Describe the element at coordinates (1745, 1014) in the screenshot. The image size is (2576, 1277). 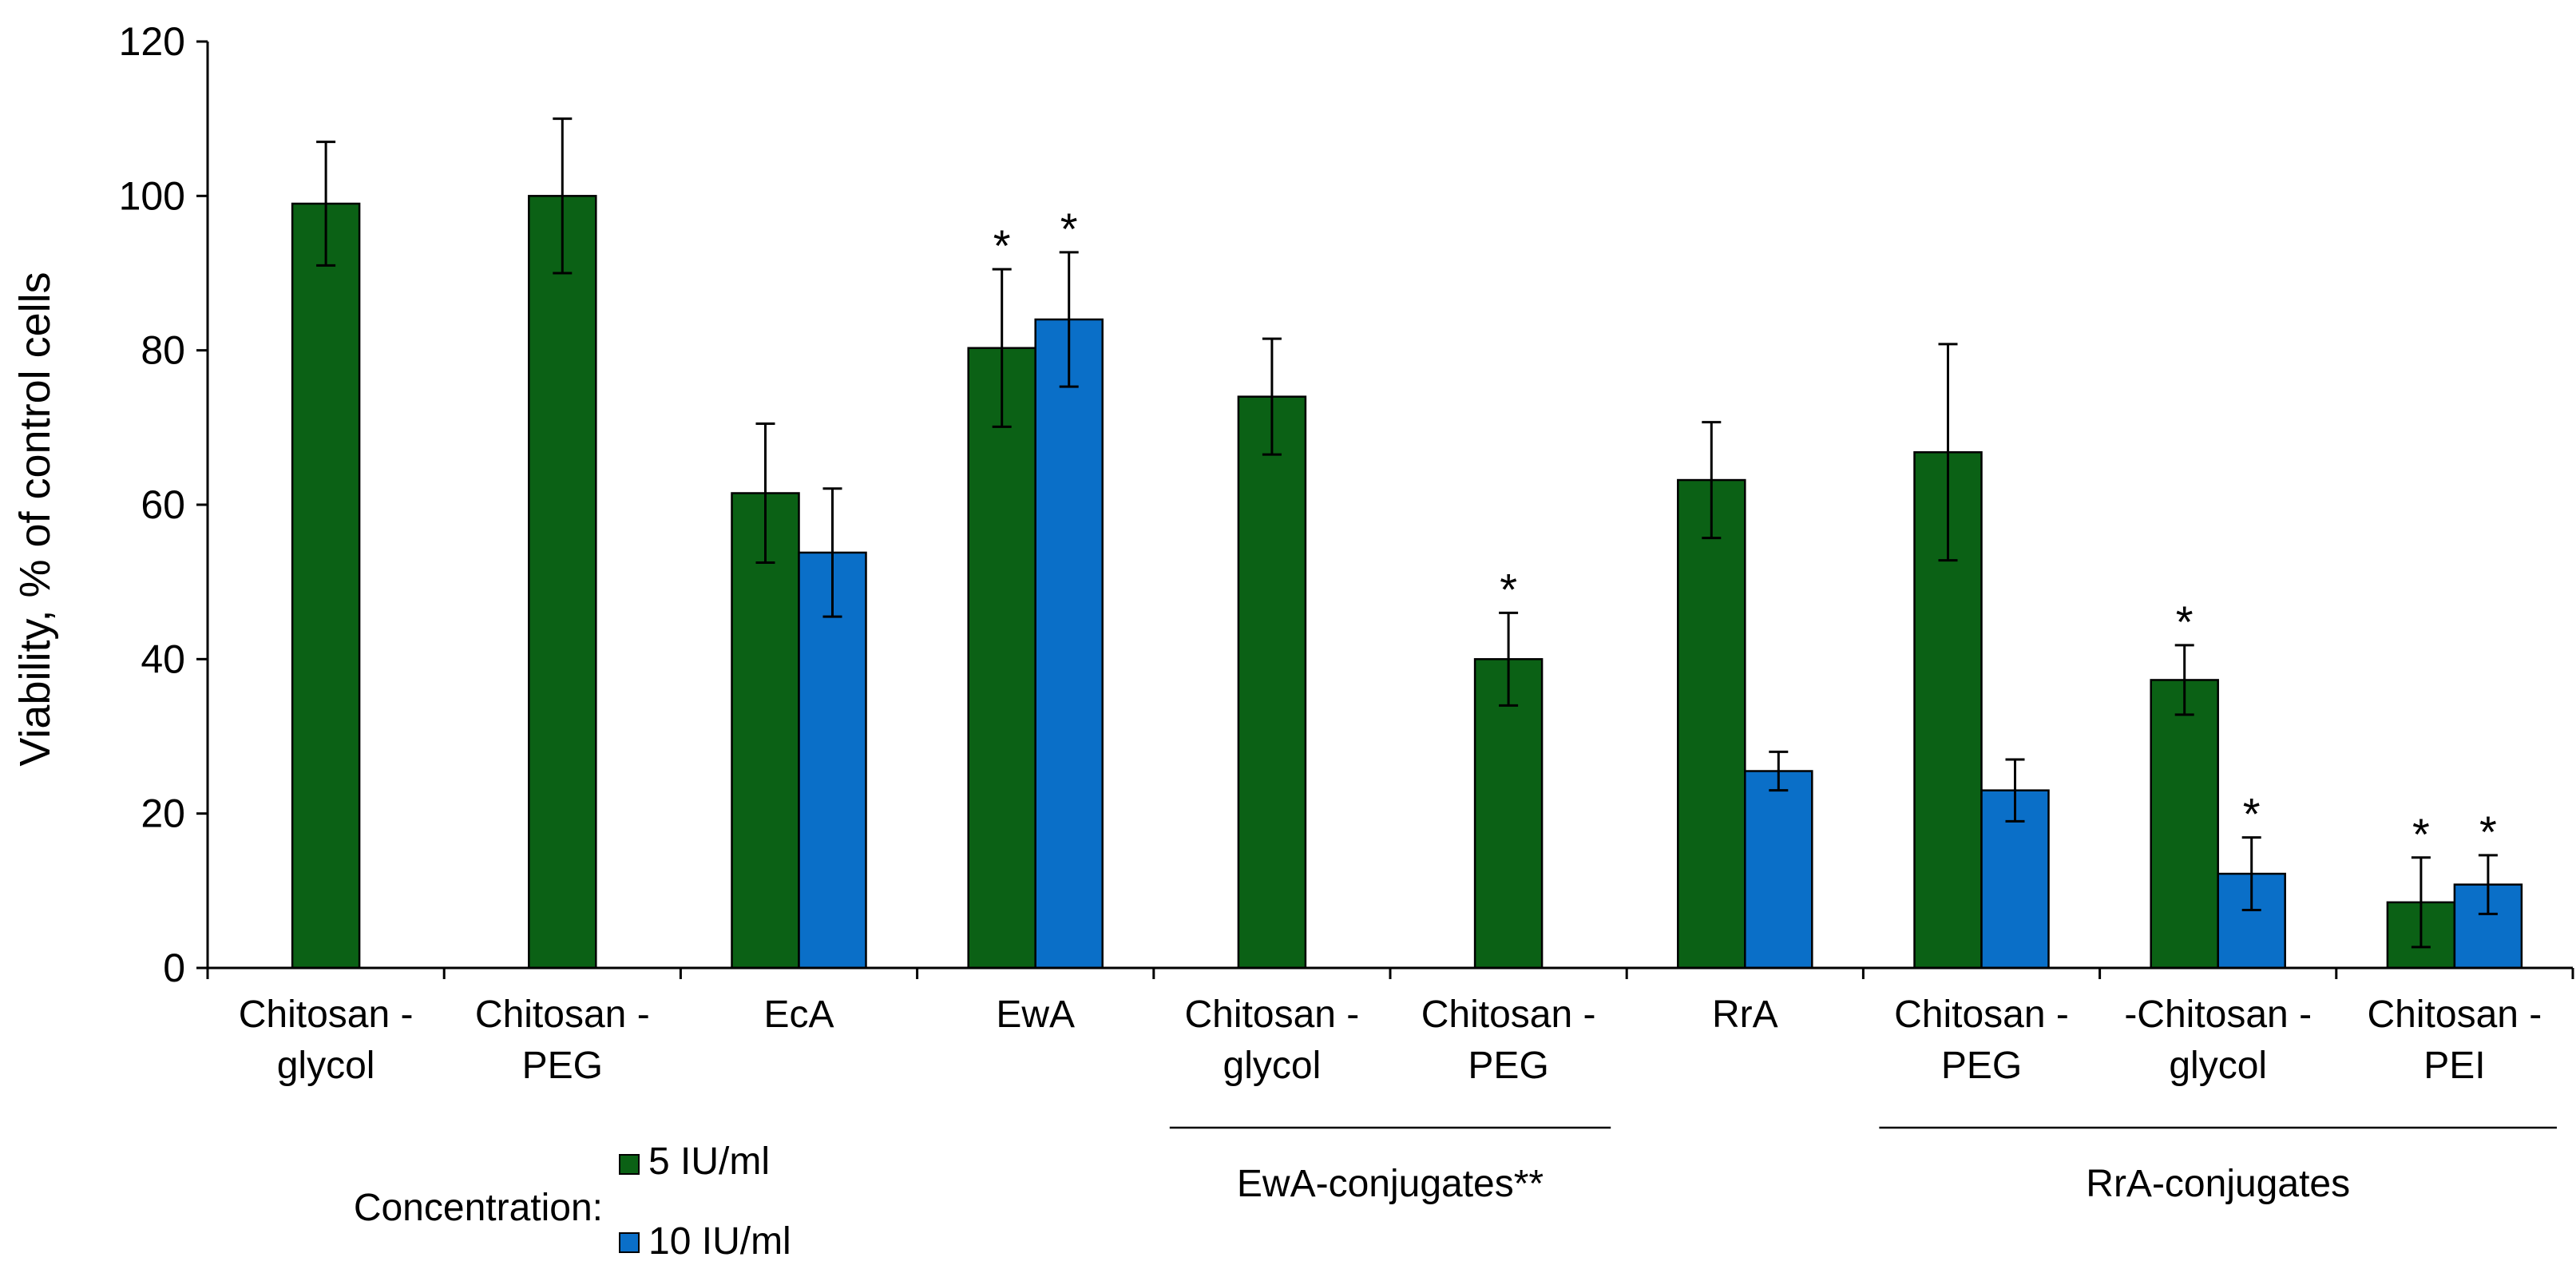
I see `x-category-label: RrA` at that location.